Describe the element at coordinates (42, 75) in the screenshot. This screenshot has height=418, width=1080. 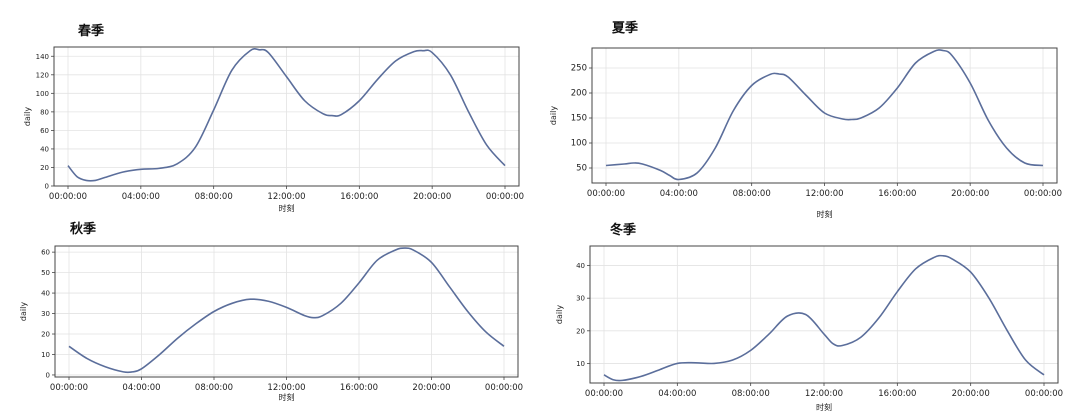
I see `y-tick-label: 120` at that location.